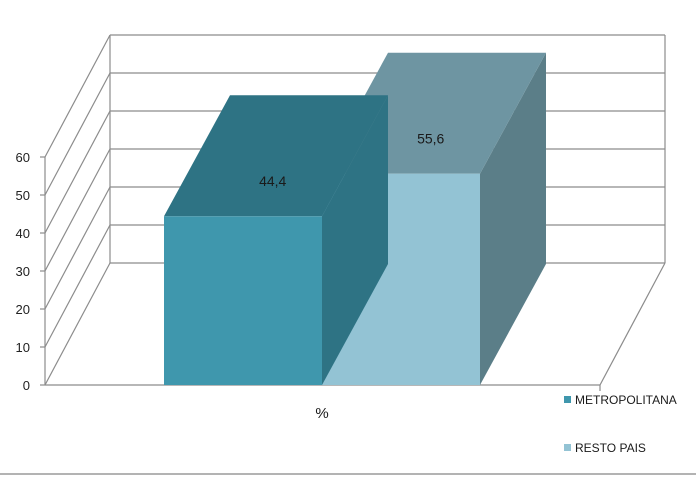 This screenshot has width=696, height=478. Describe the element at coordinates (23, 233) in the screenshot. I see `y-tick-label: 40` at that location.